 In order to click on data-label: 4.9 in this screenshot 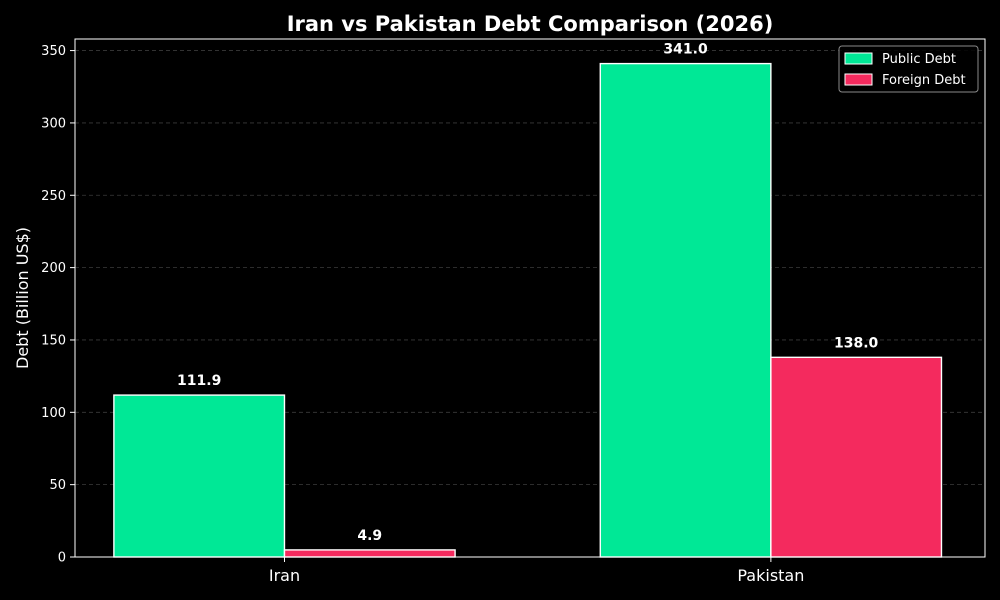, I will do `click(369, 536)`.